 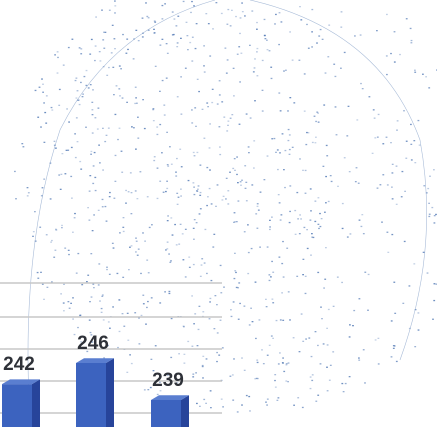 I want to click on bar-side-face, so click(x=36, y=403).